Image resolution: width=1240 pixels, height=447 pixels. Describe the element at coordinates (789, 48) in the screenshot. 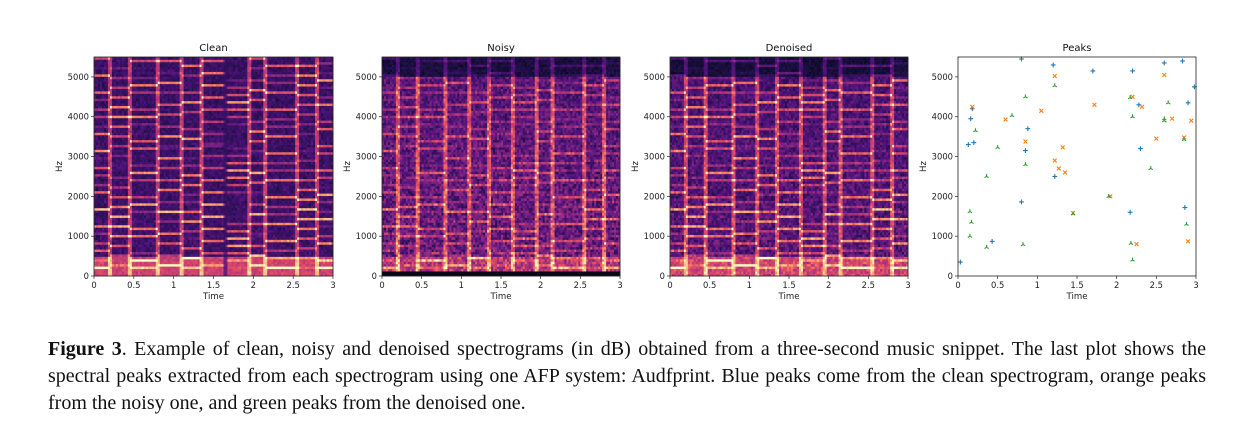

I see `chart-title-denoised: Denoised` at that location.